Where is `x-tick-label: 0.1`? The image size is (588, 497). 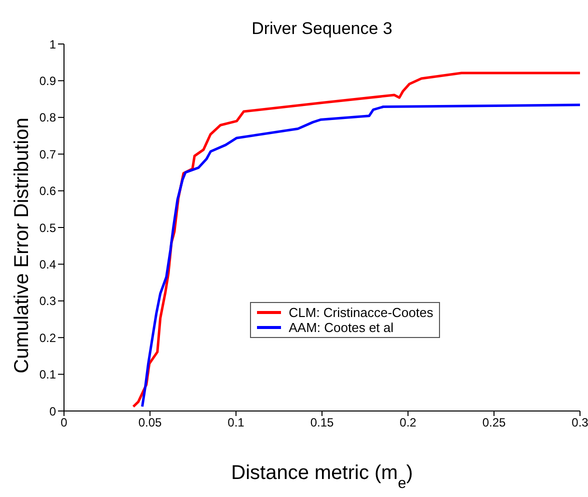
x-tick-label: 0.1 is located at coordinates (236, 423).